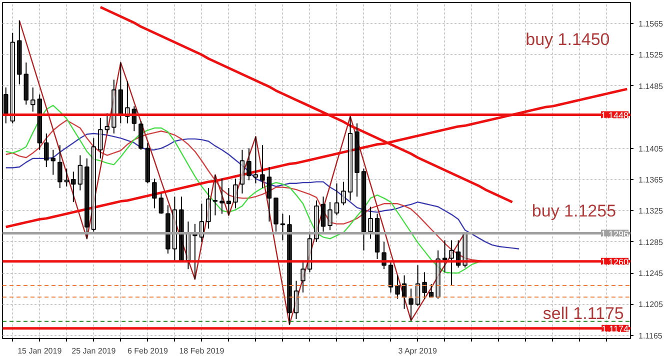  Describe the element at coordinates (651, 24) in the screenshot. I see `y-tick-label: 1.1565` at that location.